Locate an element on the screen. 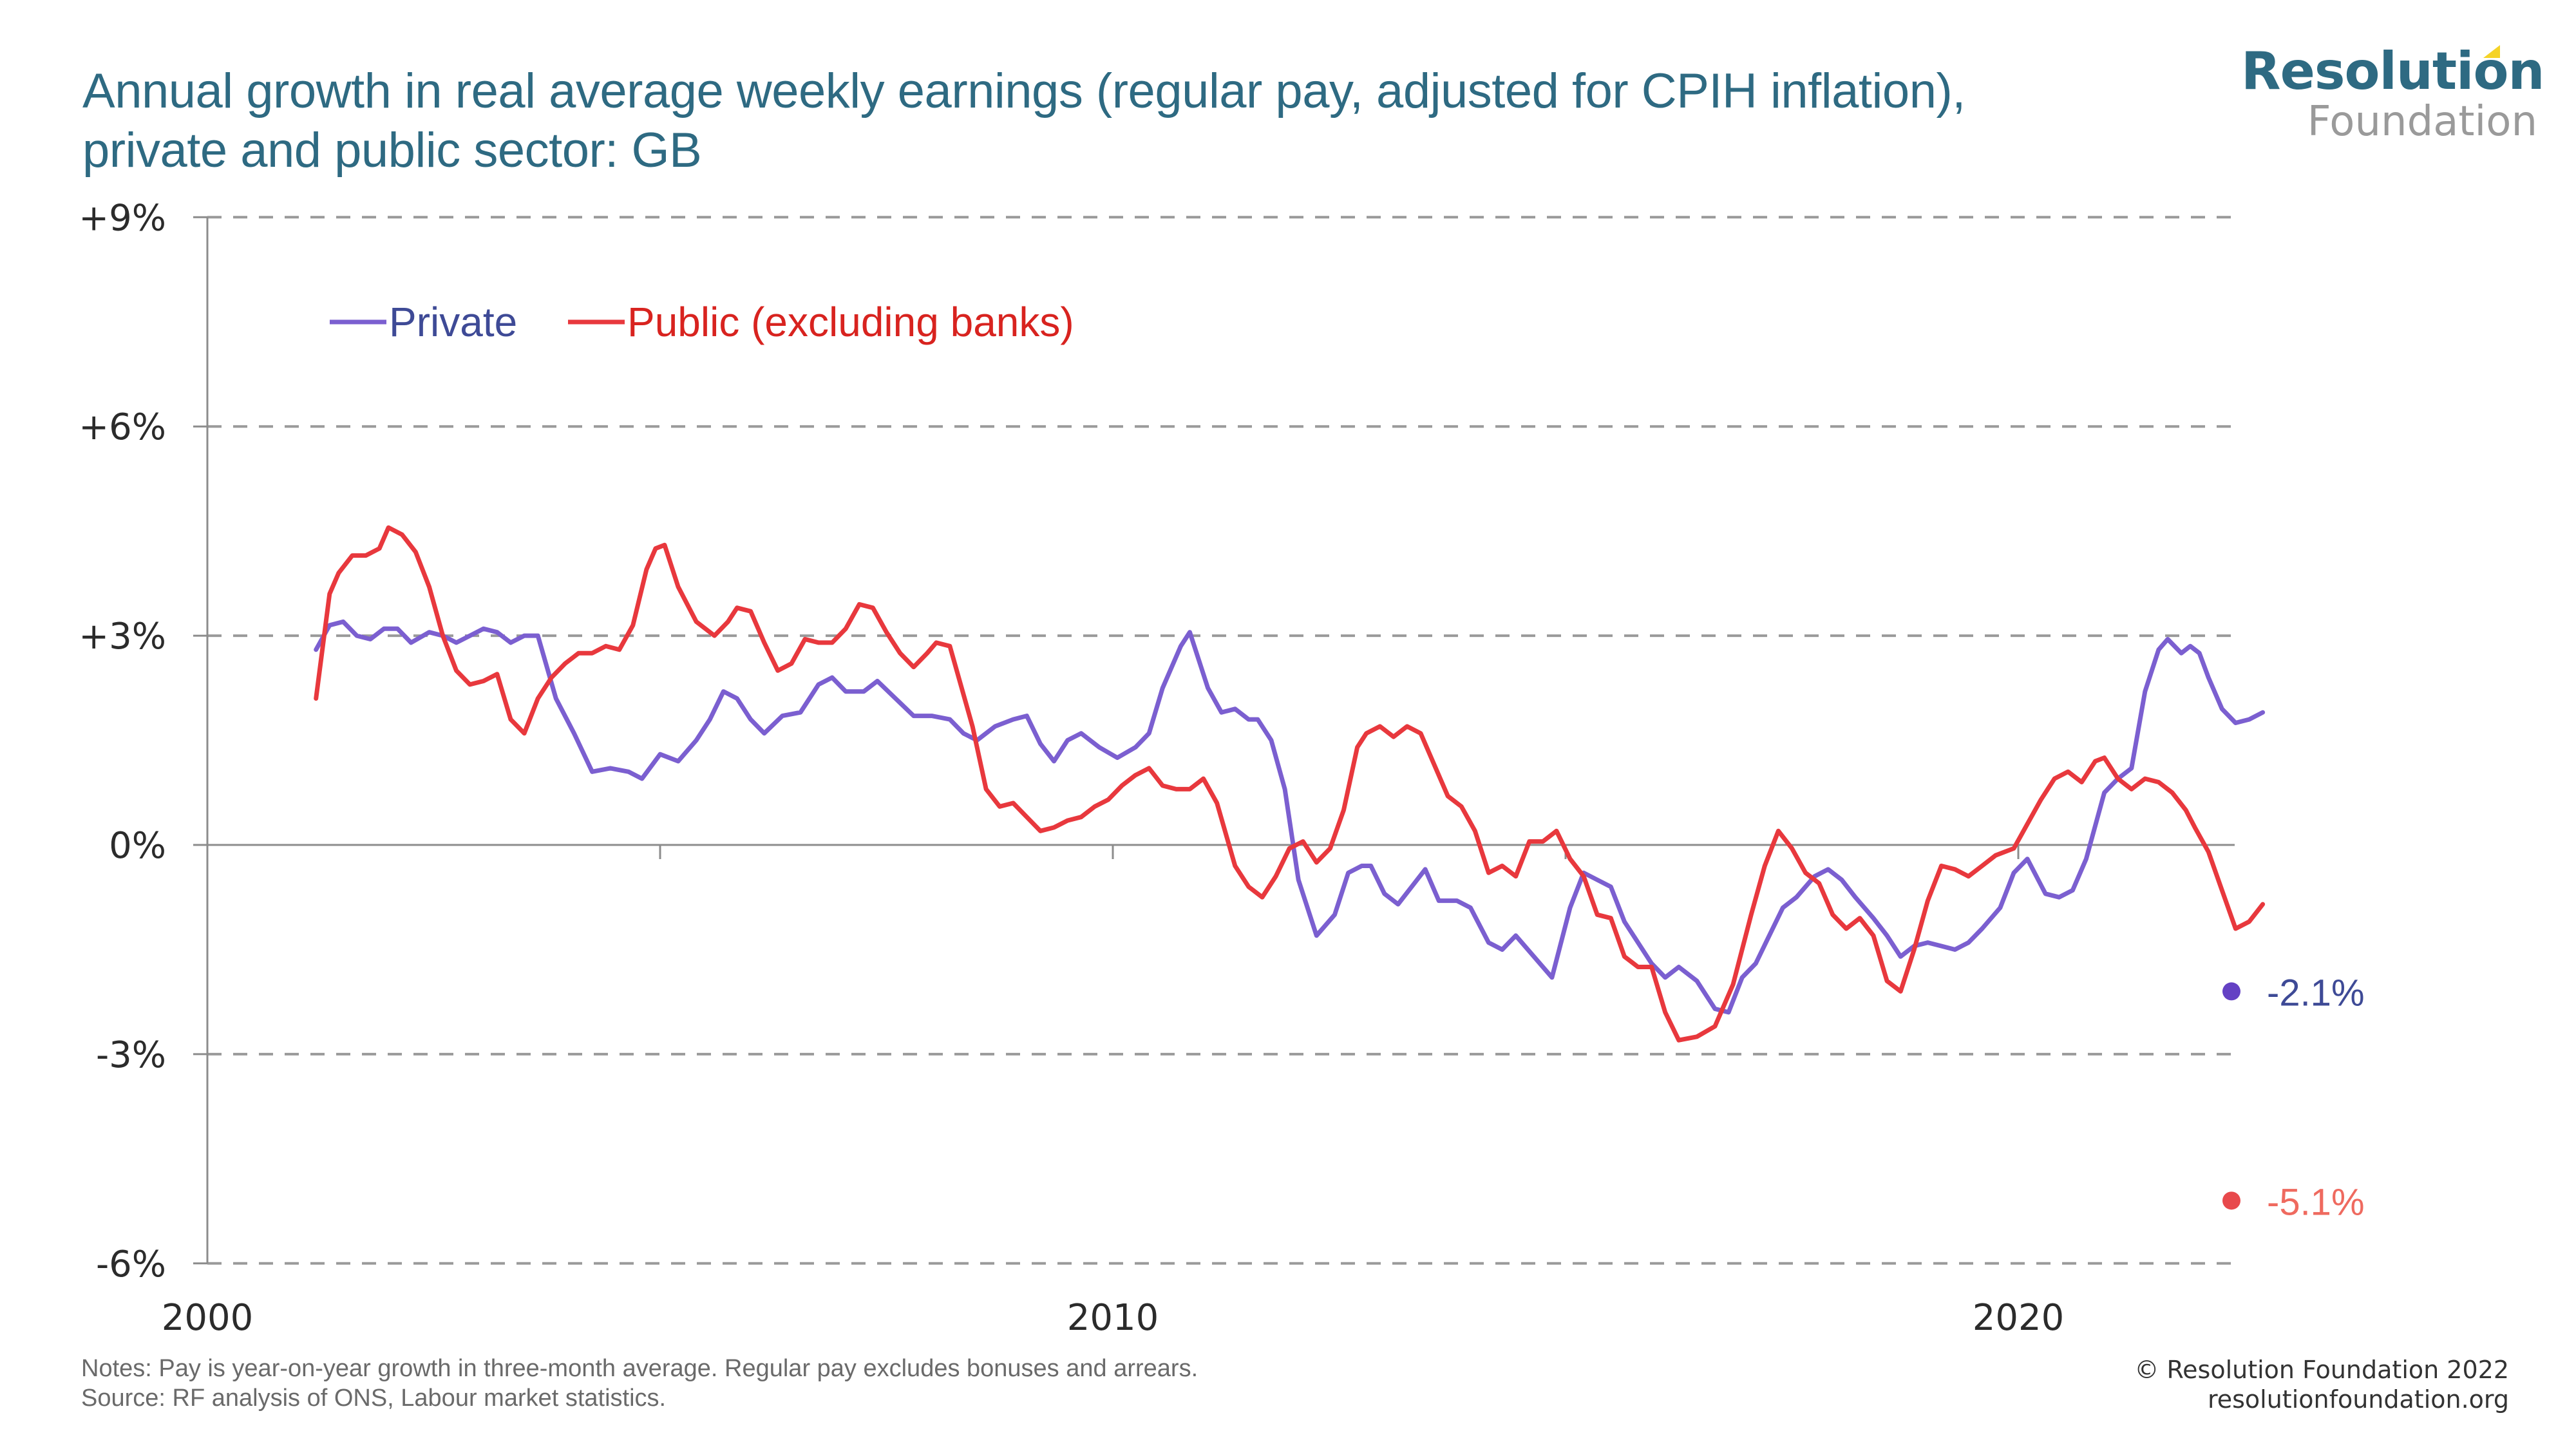  legend-label-public: Public (excluding banks) is located at coordinates (850, 322).